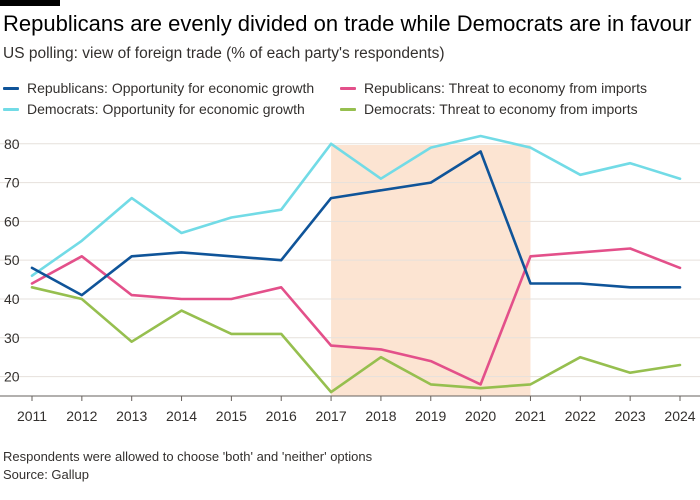  Describe the element at coordinates (330, 416) in the screenshot. I see `x-tick-label-2017: 2017` at that location.